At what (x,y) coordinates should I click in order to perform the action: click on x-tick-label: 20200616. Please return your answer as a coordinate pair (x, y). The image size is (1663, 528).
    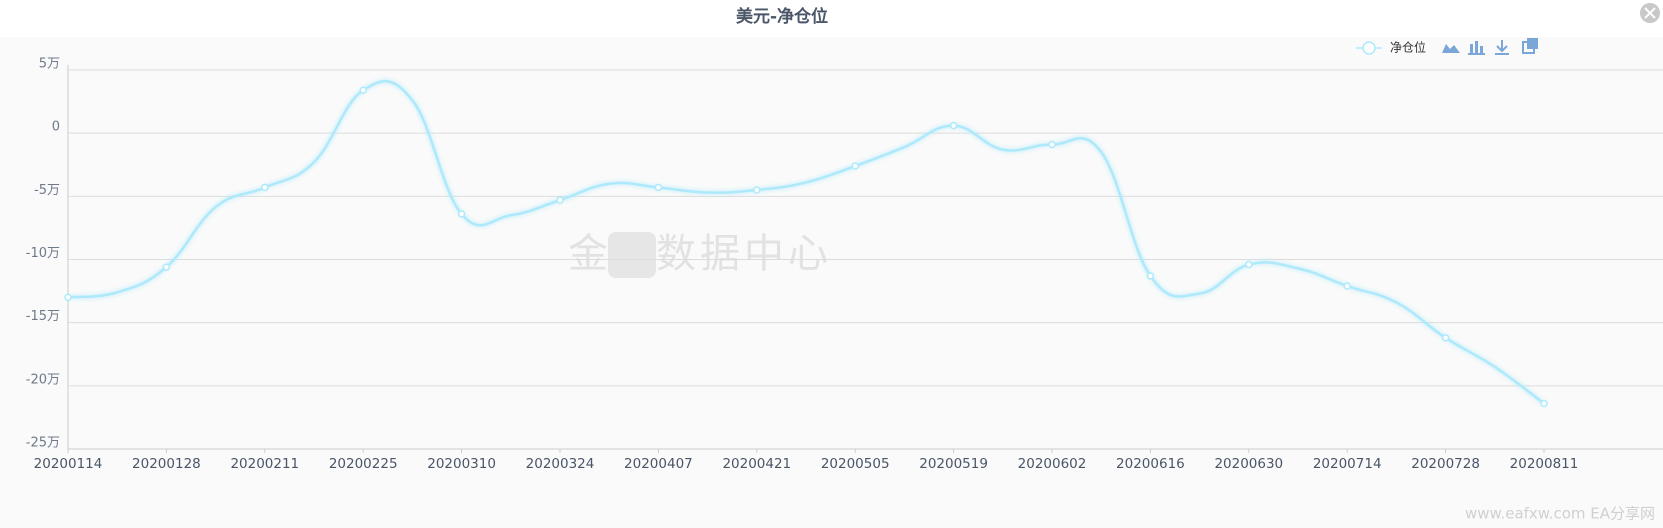
    Looking at the image, I should click on (1150, 464).